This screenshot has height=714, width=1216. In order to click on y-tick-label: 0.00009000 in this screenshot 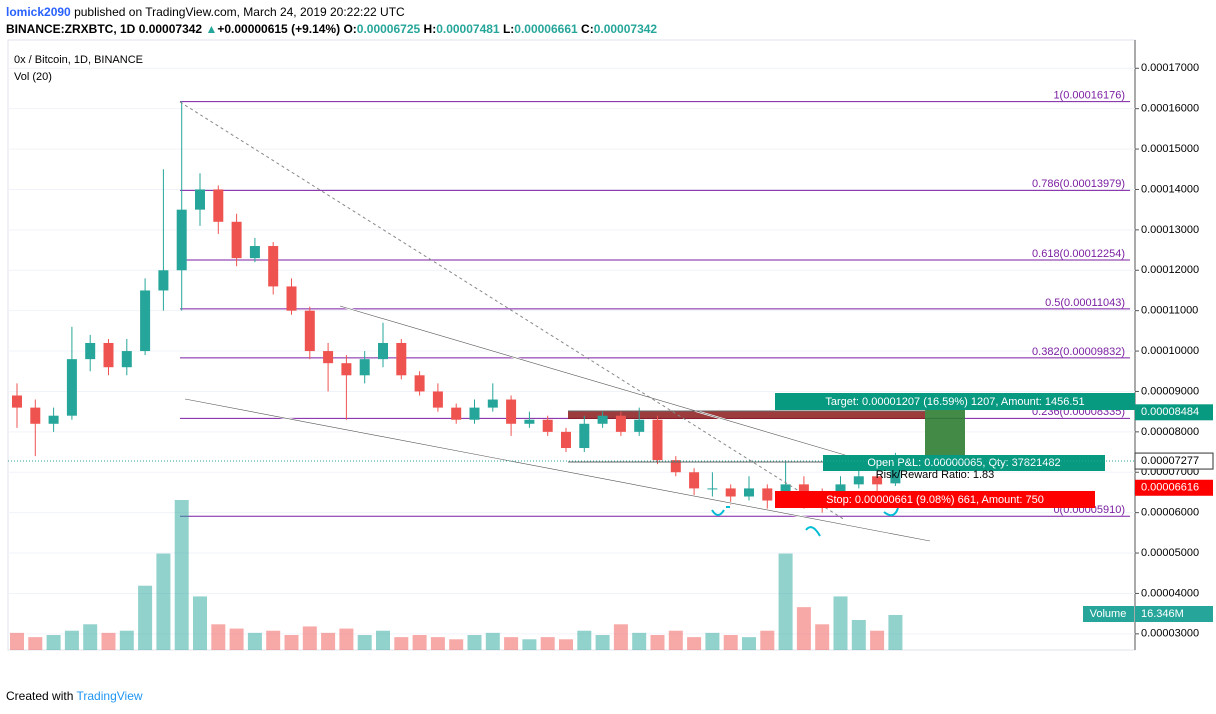, I will do `click(1170, 391)`.